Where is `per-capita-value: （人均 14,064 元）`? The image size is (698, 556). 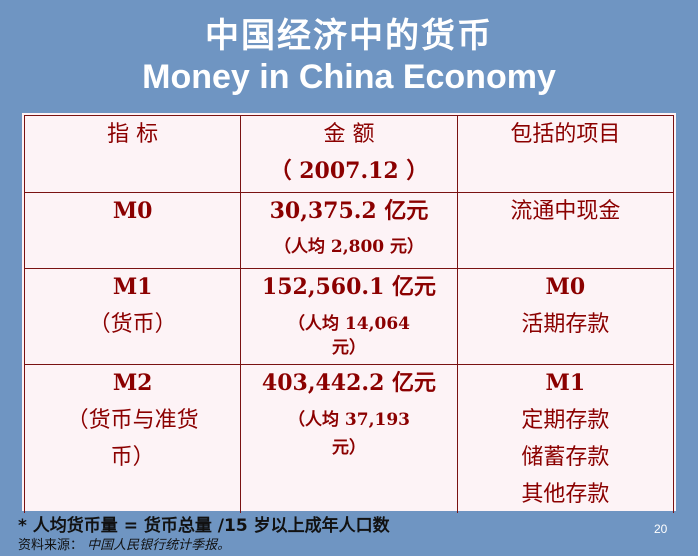
per-capita-value: （人均 14,064 元） is located at coordinates (349, 336).